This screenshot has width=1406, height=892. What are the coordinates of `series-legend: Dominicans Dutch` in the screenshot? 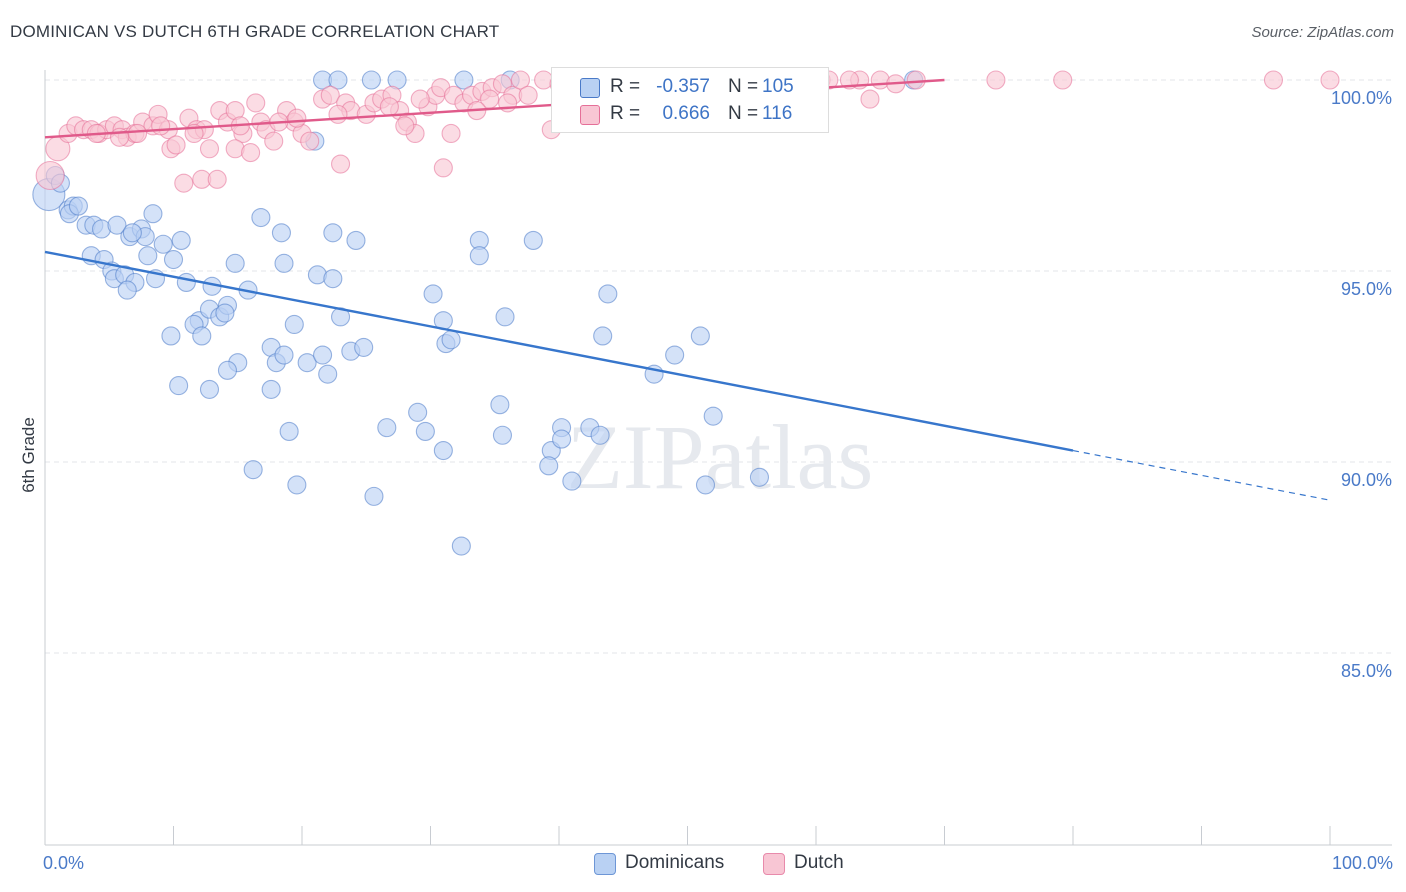 It's located at (703, 865).